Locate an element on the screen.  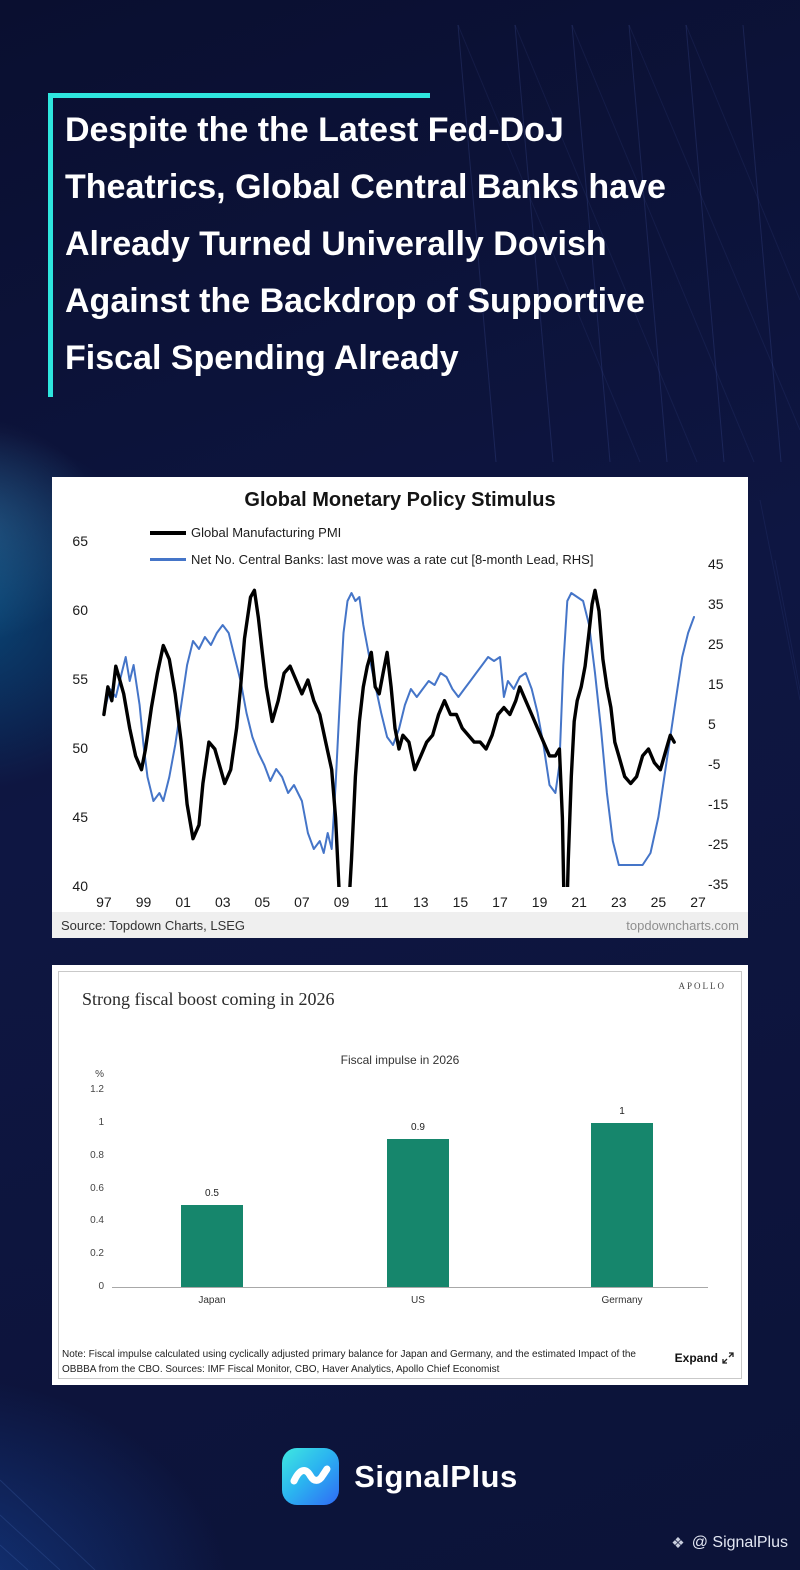
left-axis-tick-label: 40 is located at coordinates (80, 886).